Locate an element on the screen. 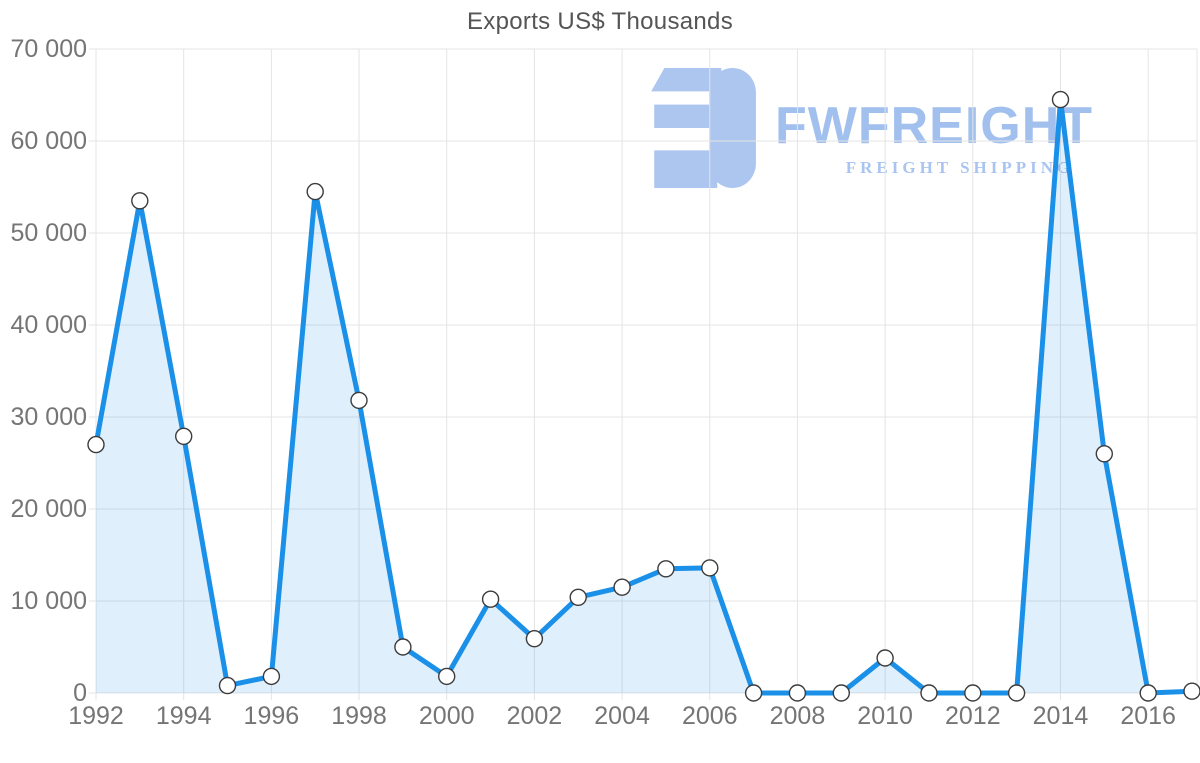 The width and height of the screenshot is (1200, 763). data-point-2017 is located at coordinates (1191, 691).